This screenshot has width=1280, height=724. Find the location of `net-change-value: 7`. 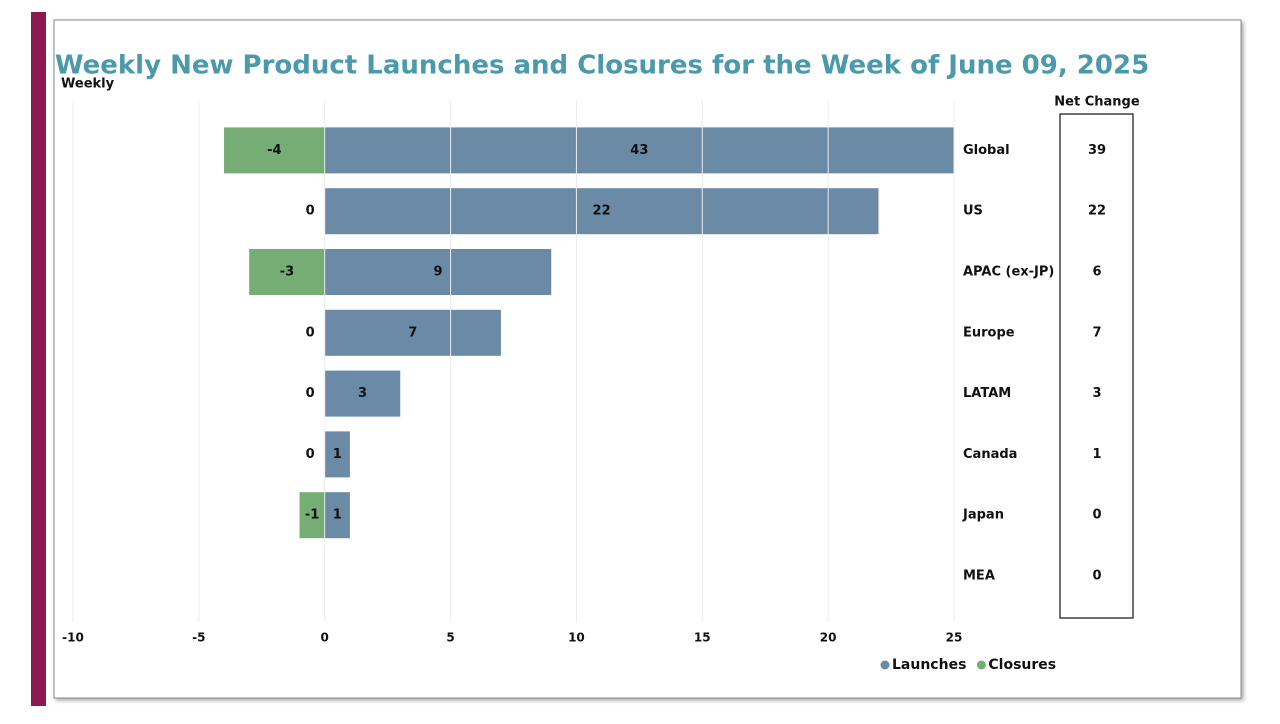

net-change-value: 7 is located at coordinates (1096, 332).